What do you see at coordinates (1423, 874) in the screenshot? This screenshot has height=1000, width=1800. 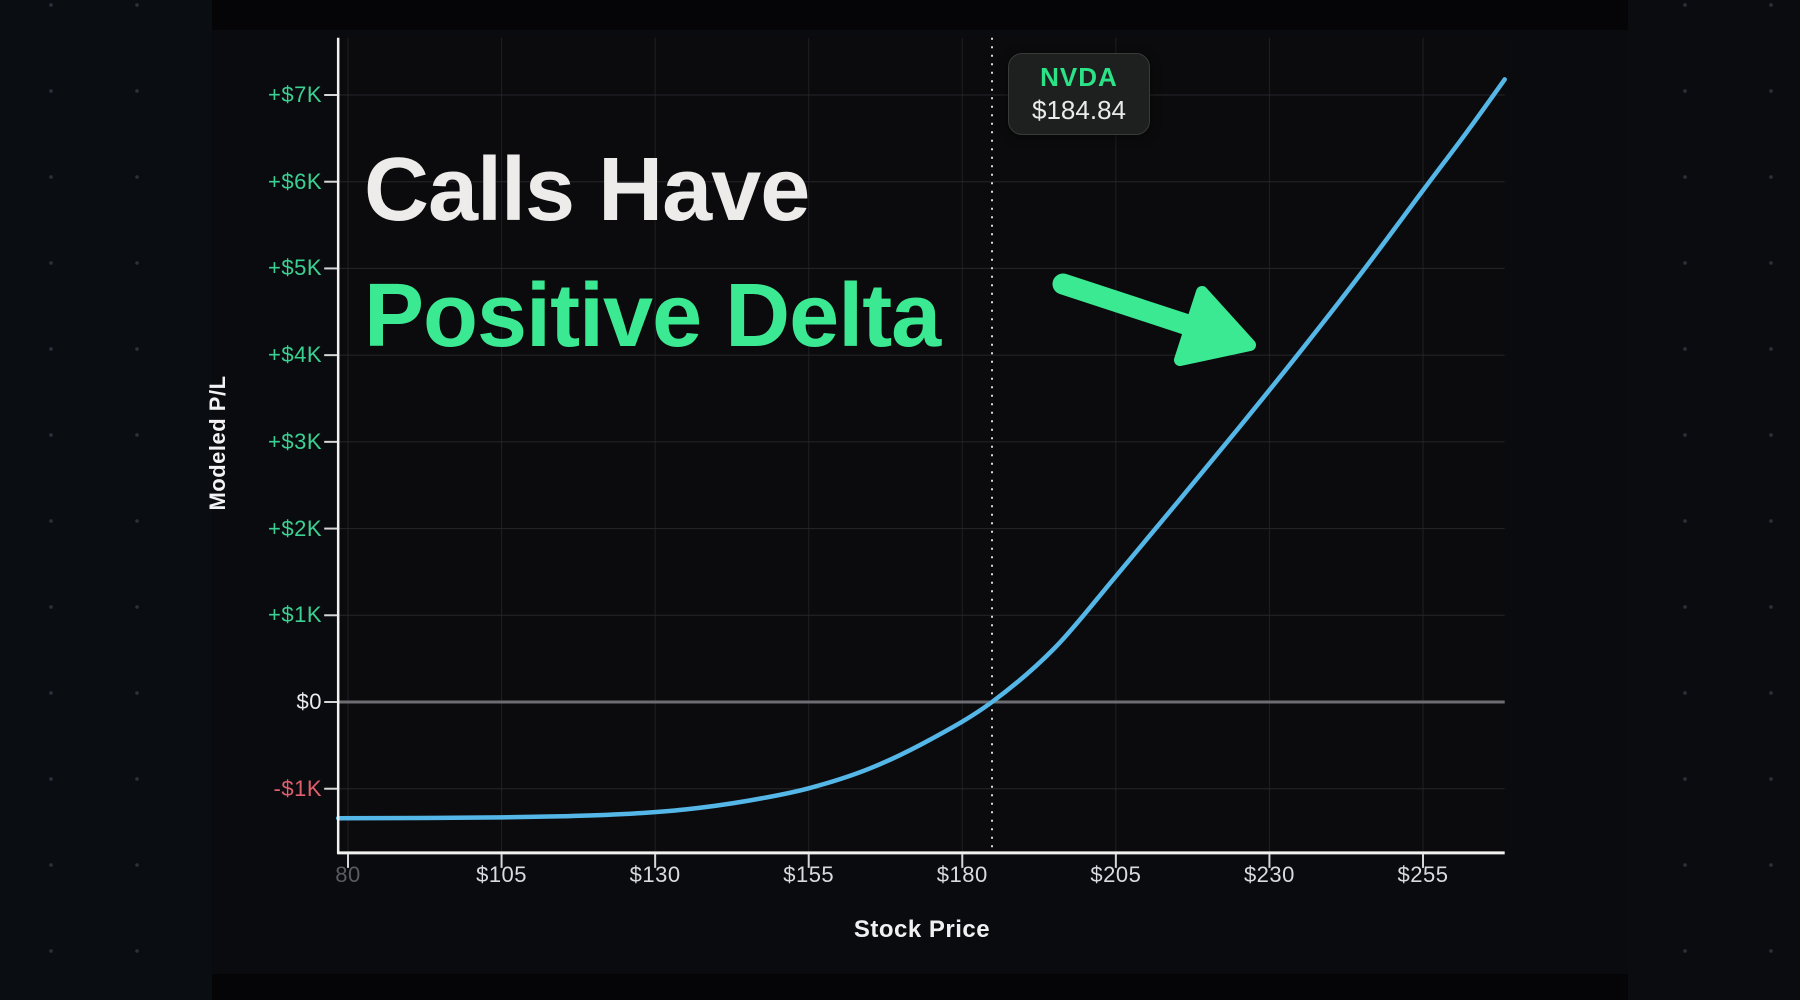 I see `x-tick-label: $255` at bounding box center [1423, 874].